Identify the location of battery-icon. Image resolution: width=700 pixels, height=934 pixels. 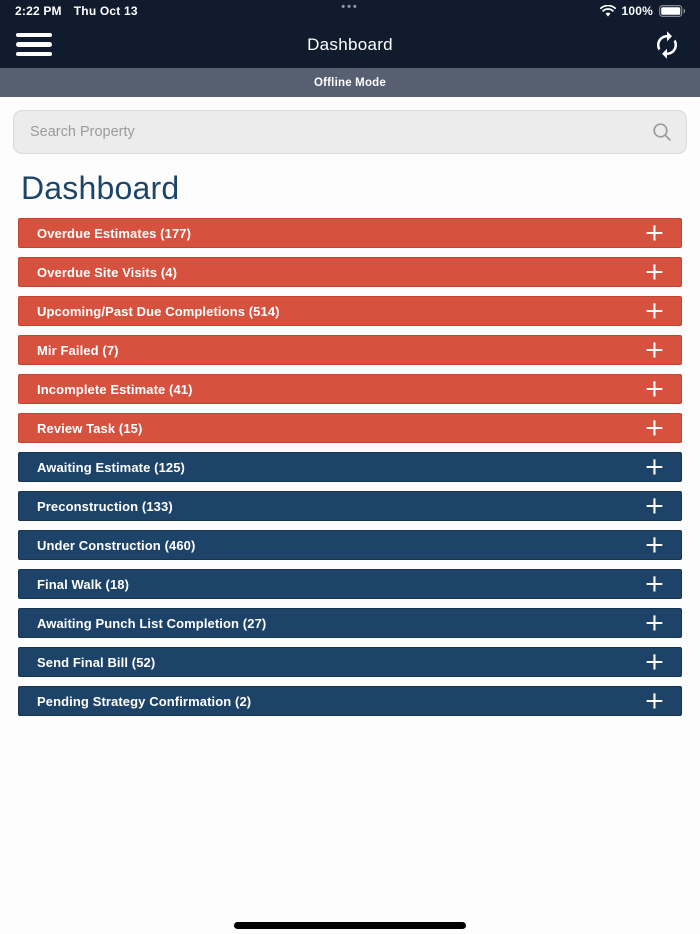
(672, 10).